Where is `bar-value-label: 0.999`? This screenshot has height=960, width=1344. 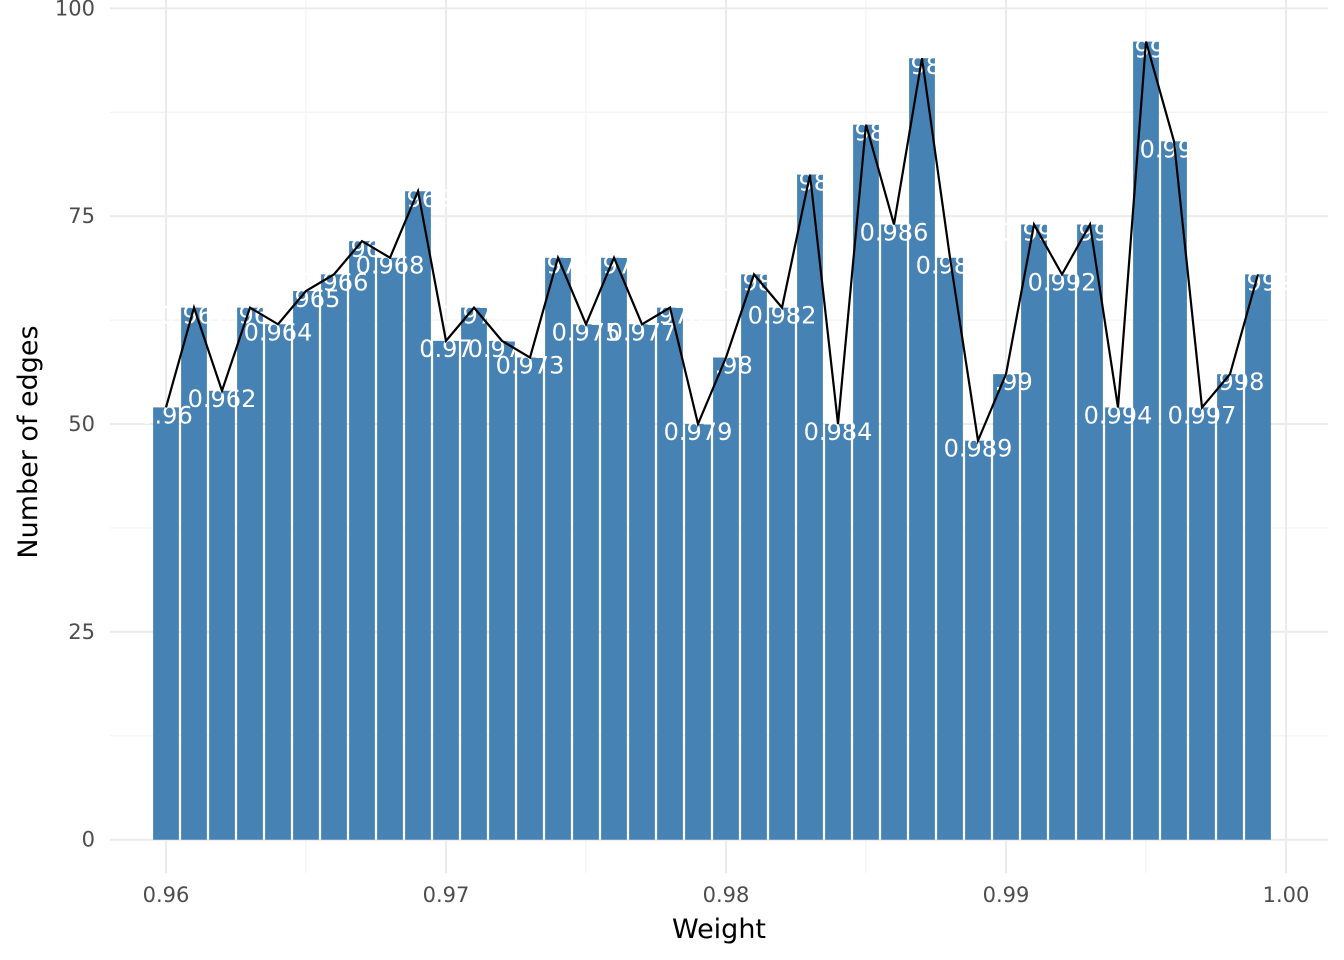 bar-value-label: 0.999 is located at coordinates (1258, 282).